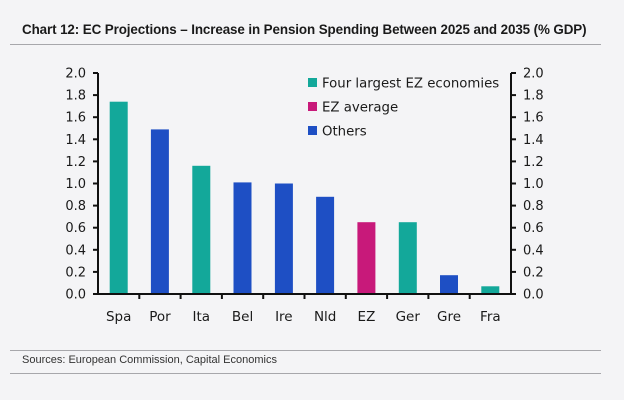 The image size is (624, 400). I want to click on x-label-nld: Nld, so click(325, 317).